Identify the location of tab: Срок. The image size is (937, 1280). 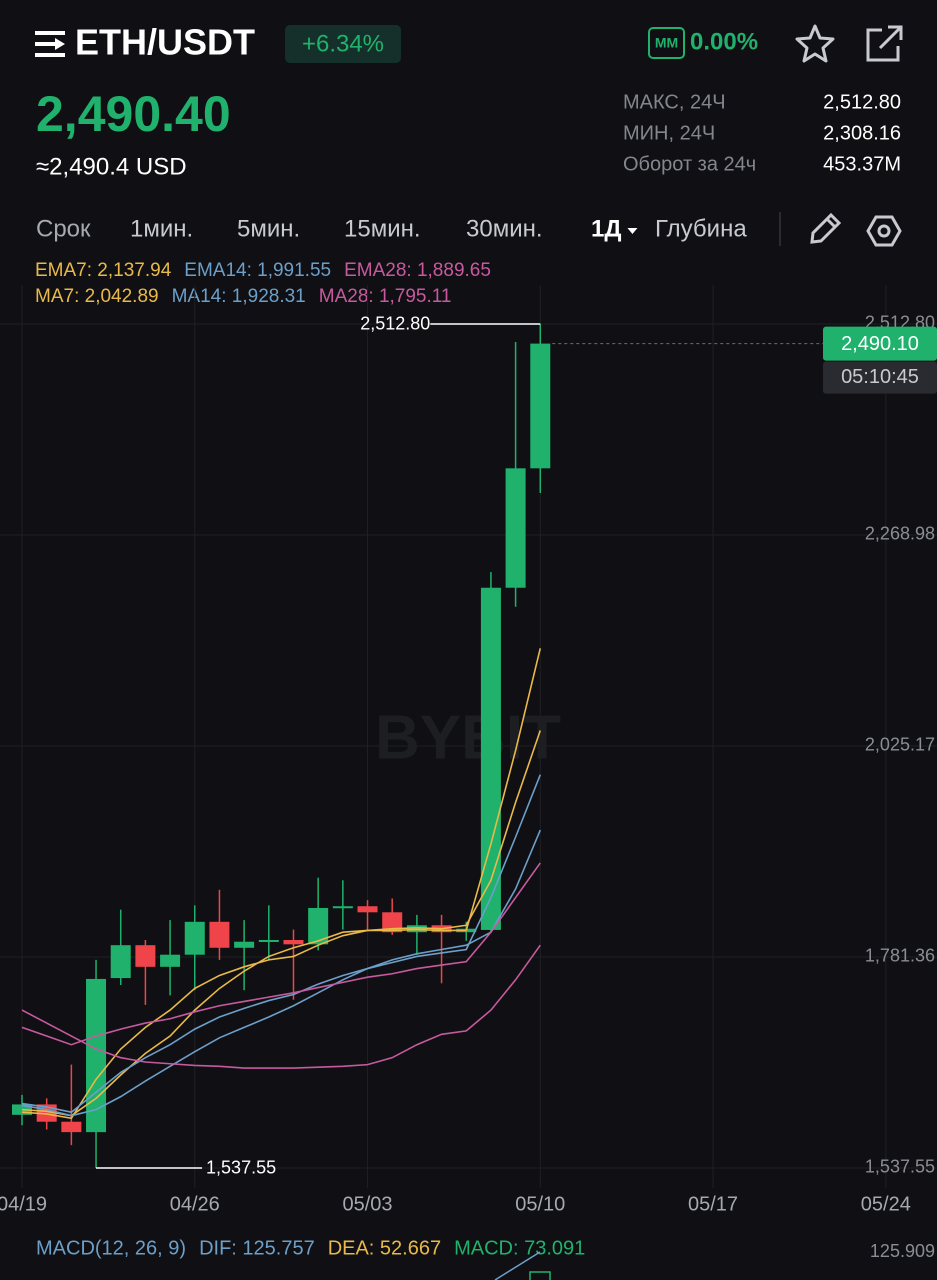
(63, 228).